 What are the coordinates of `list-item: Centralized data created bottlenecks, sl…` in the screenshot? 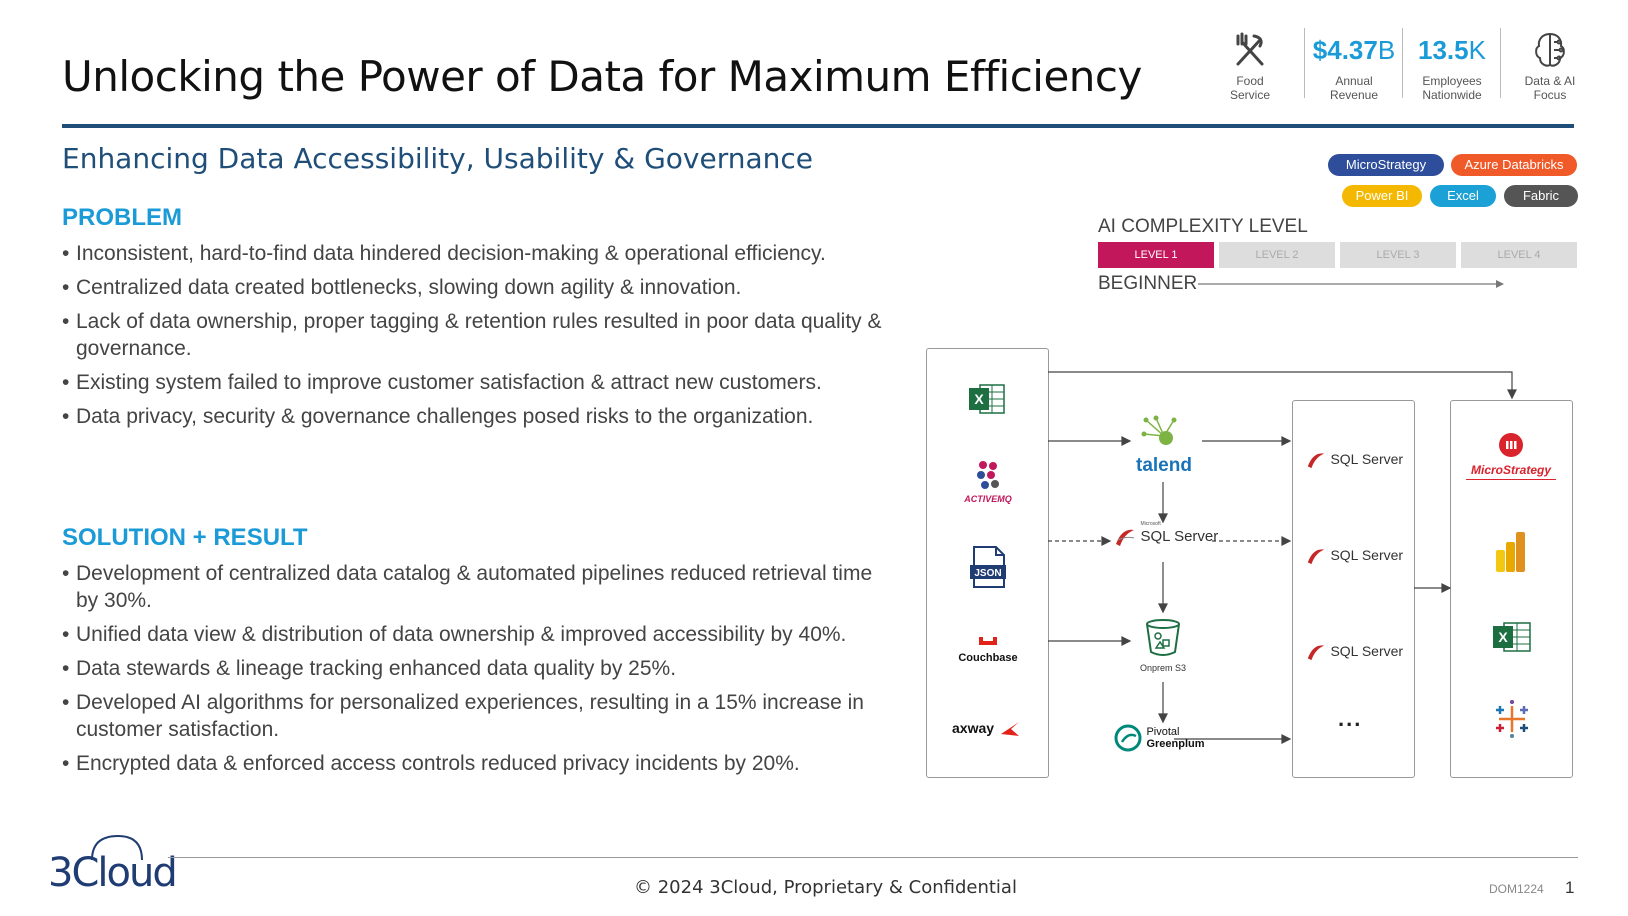 It's located at (477, 287).